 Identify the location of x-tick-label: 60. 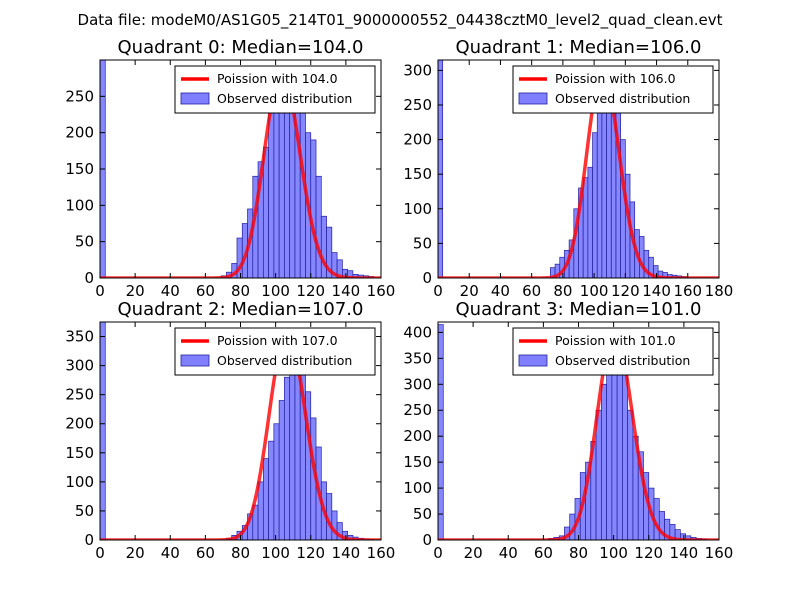
(205, 291).